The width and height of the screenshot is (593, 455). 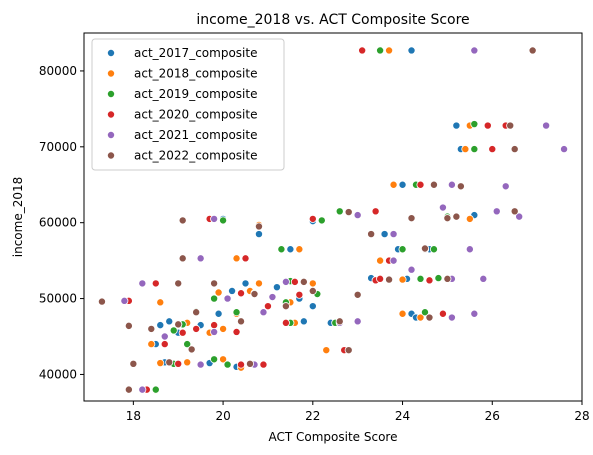 I want to click on legend-entry: act_2021_composite, so click(x=195, y=135).